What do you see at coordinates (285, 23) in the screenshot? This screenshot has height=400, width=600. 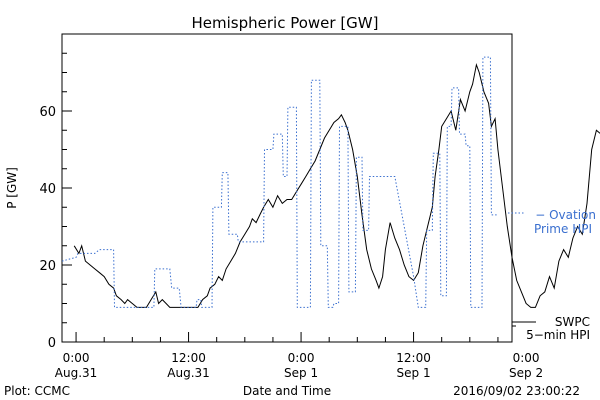 I see `chart-title: Hemispheric Power [GW]` at bounding box center [285, 23].